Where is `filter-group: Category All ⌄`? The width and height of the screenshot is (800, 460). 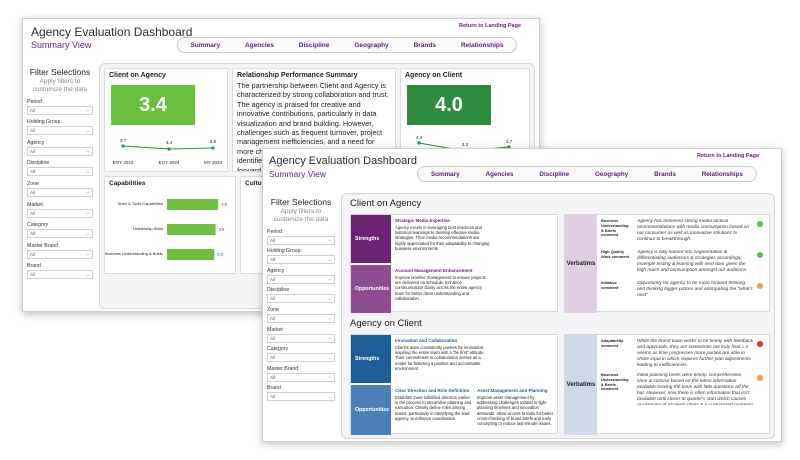 filter-group: Category All ⌄ is located at coordinates (301, 354).